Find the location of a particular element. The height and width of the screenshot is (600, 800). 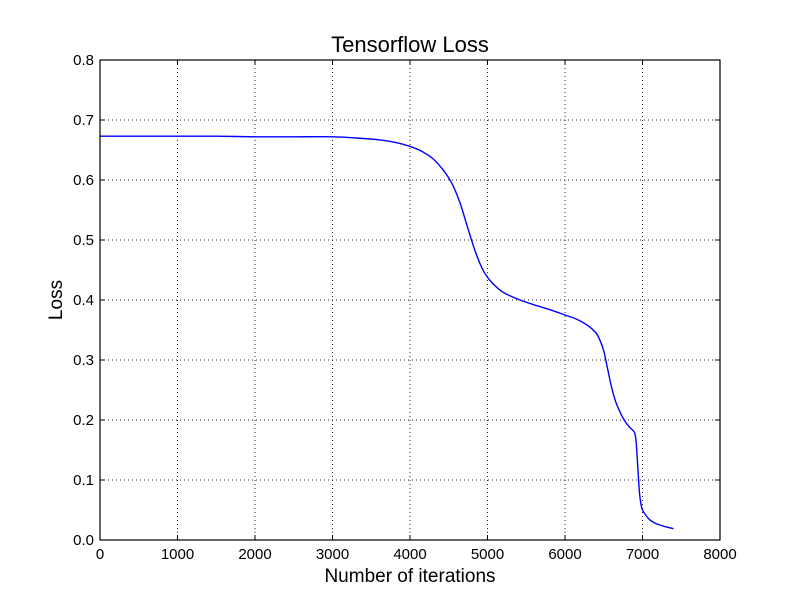

x-tick-label: 0 is located at coordinates (100, 554).